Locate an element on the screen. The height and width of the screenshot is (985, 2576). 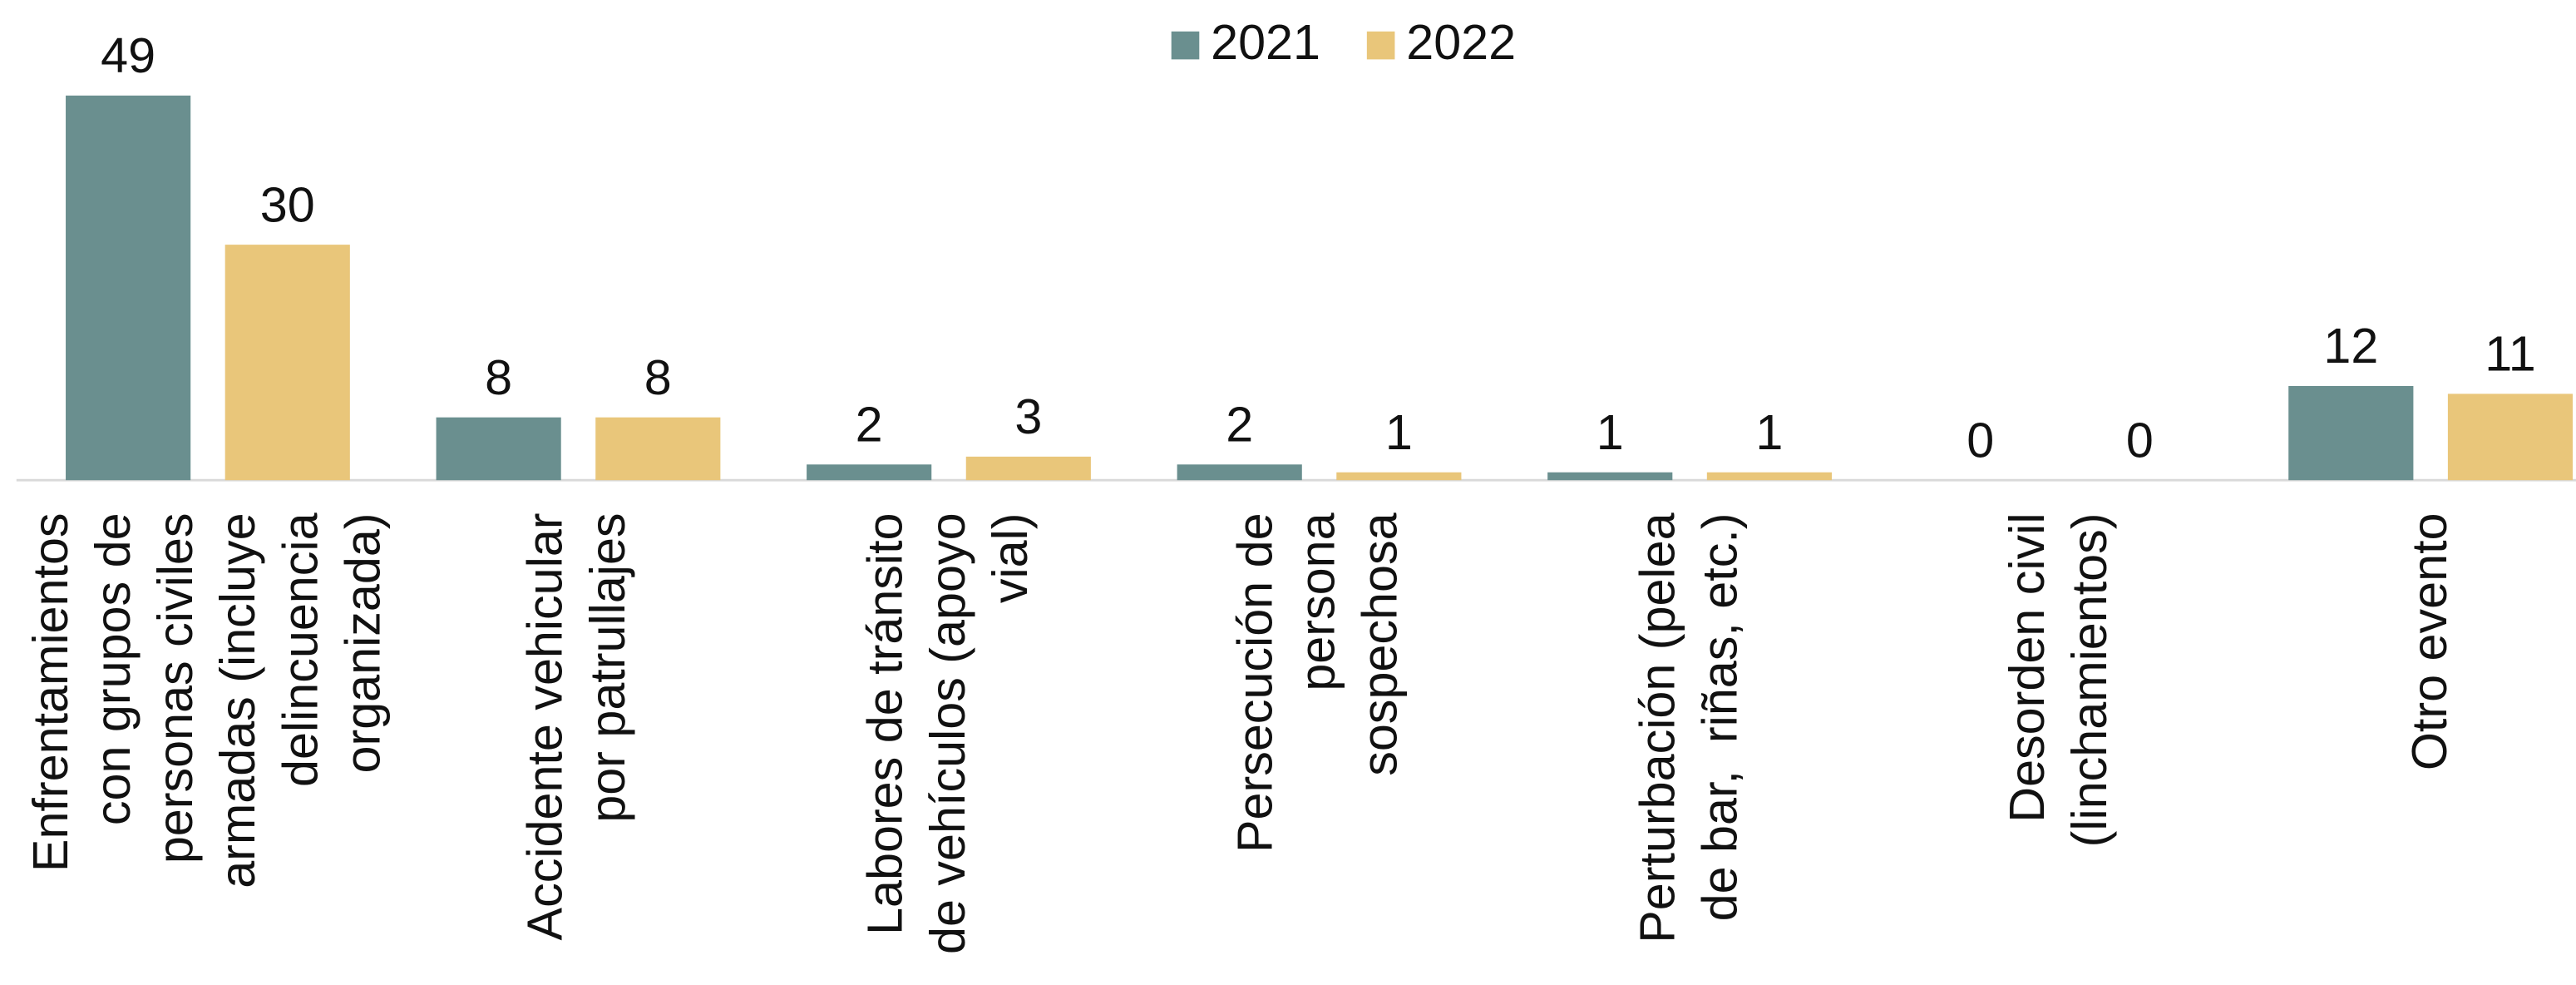
category-label: Perturbación (pelea de bar, riñas, etc.) is located at coordinates (1689, 728).